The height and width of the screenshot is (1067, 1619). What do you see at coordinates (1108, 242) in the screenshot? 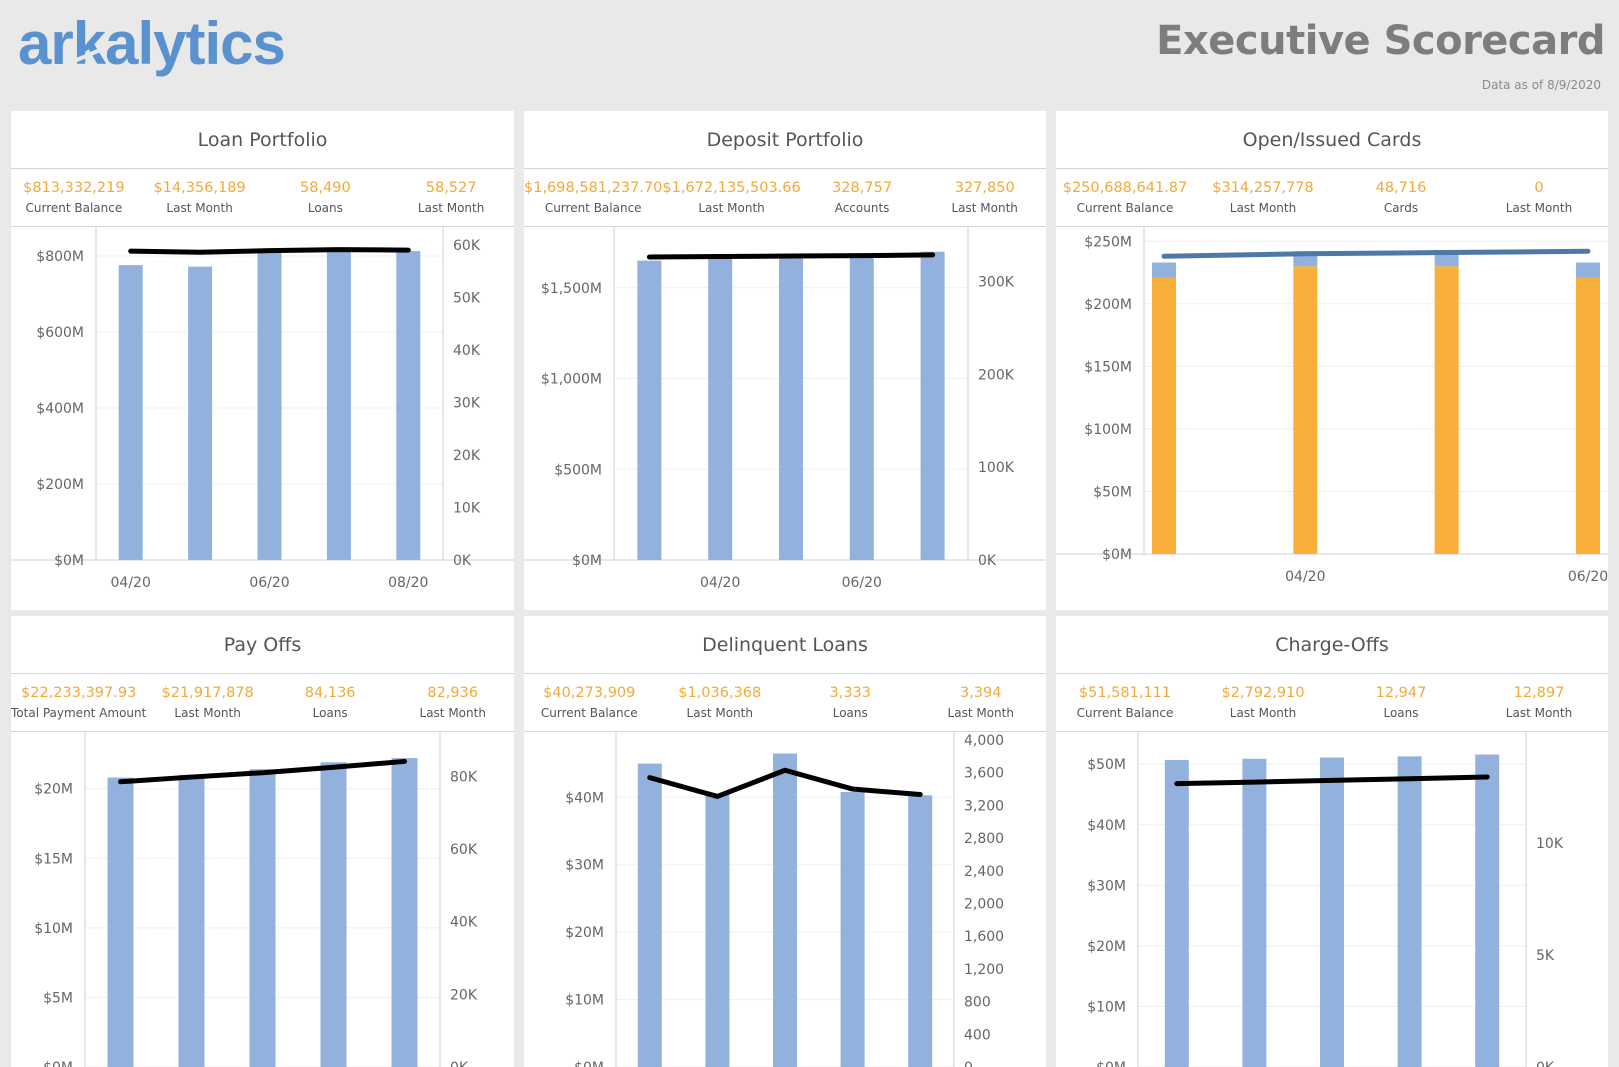
I see `y-left-tick-label: $250M` at bounding box center [1108, 242].